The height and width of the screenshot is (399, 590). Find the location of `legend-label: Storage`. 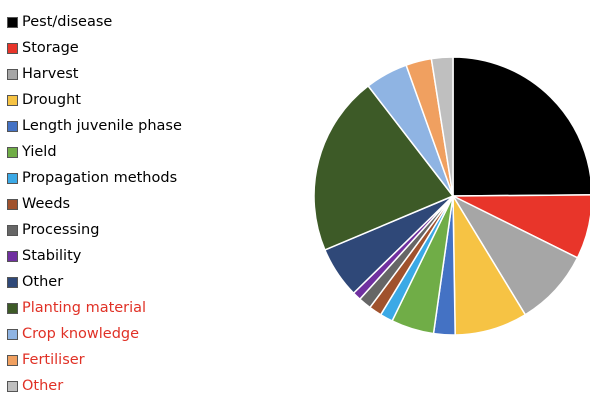

legend-label: Storage is located at coordinates (50, 48).